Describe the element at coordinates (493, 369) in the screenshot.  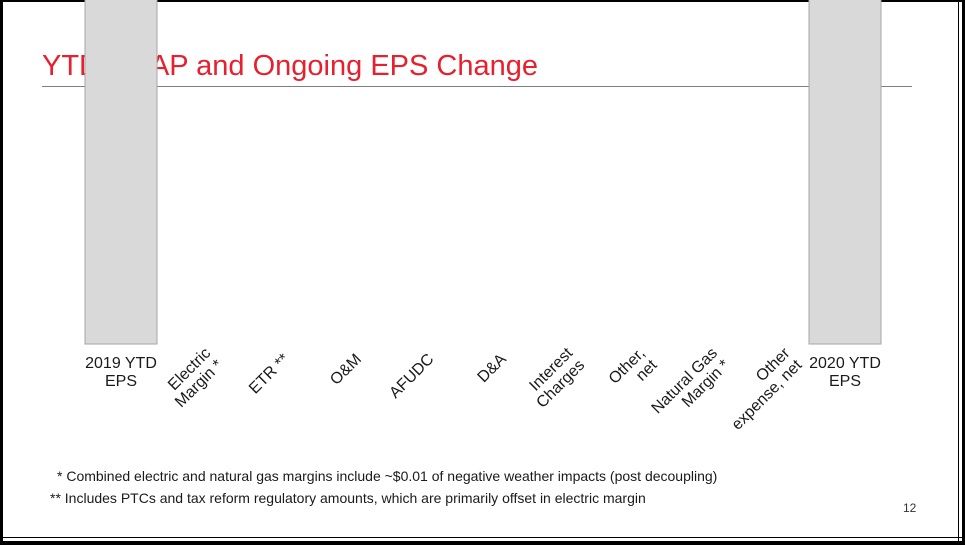
I see `category-label-d-a: D&A` at that location.